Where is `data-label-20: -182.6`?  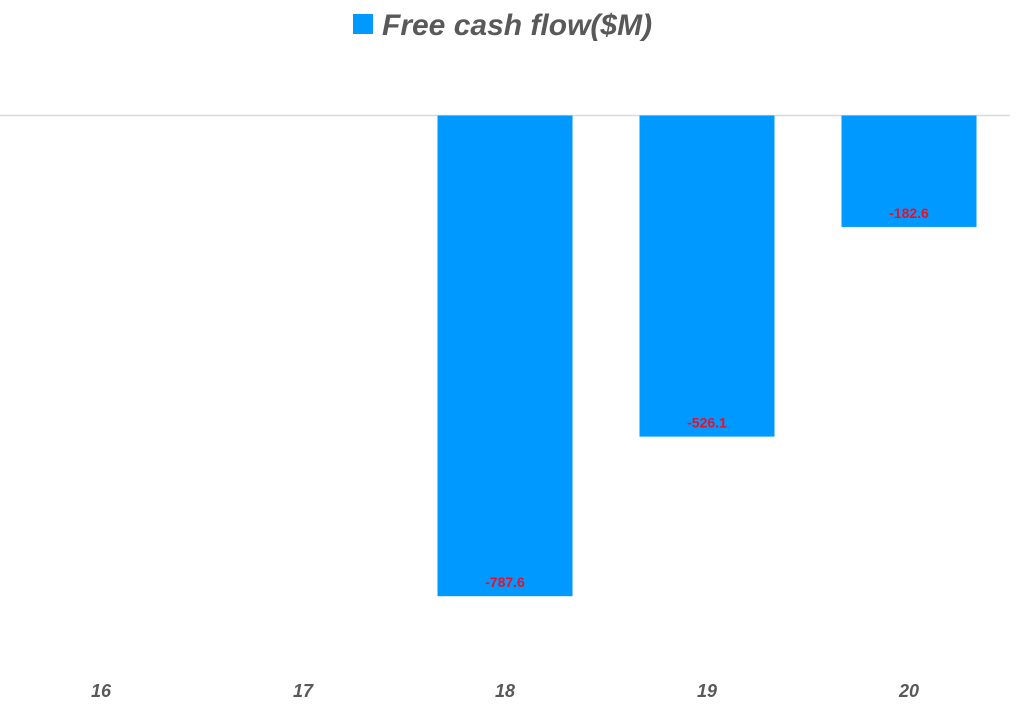 data-label-20: -182.6 is located at coordinates (909, 213).